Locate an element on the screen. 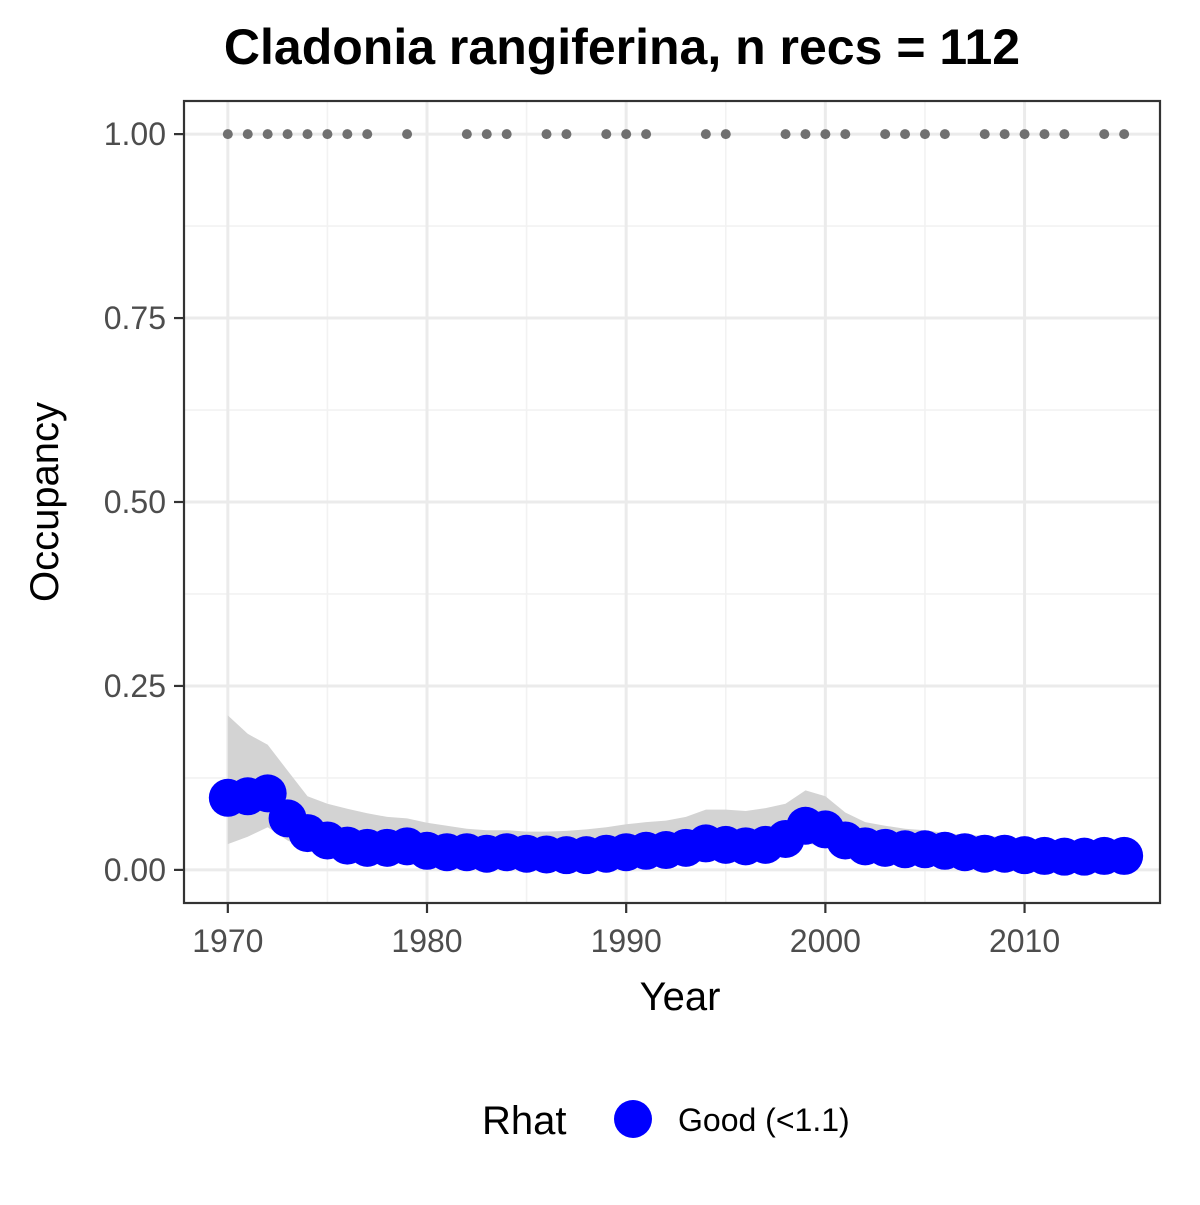 Image resolution: width=1200 pixels, height=1205 pixels. occupancy-estimate-points is located at coordinates (676, 825).